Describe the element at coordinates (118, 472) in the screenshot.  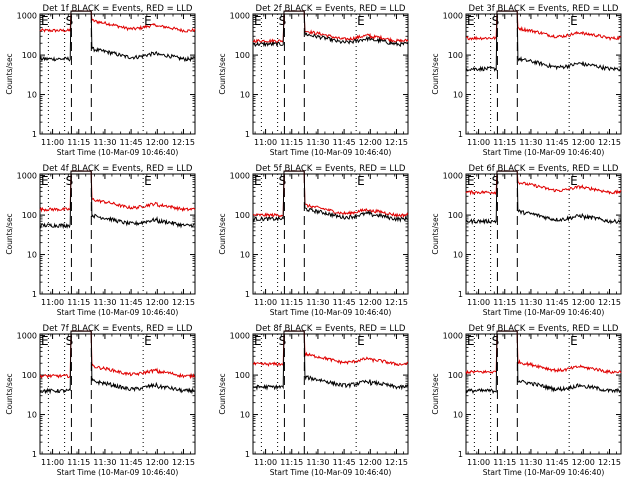
I see `x-axis-label: Start Time (10-Mar-09 10:46:40)` at that location.